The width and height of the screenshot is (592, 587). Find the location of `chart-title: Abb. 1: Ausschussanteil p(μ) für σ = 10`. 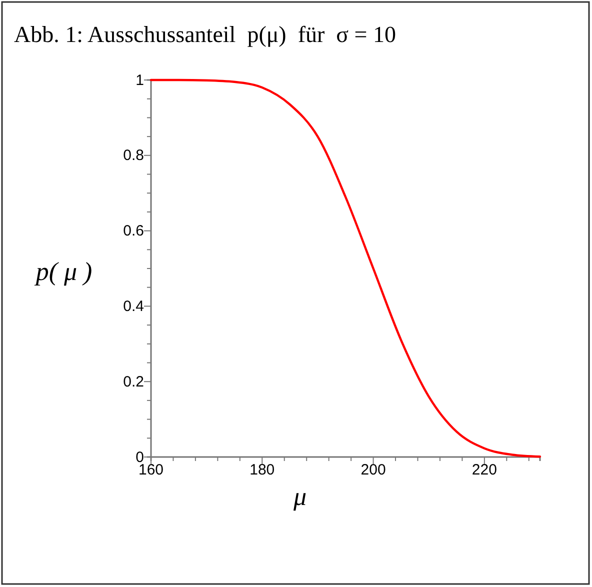

chart-title: Abb. 1: Ausschussanteil p(μ) für σ = 10 is located at coordinates (205, 34).